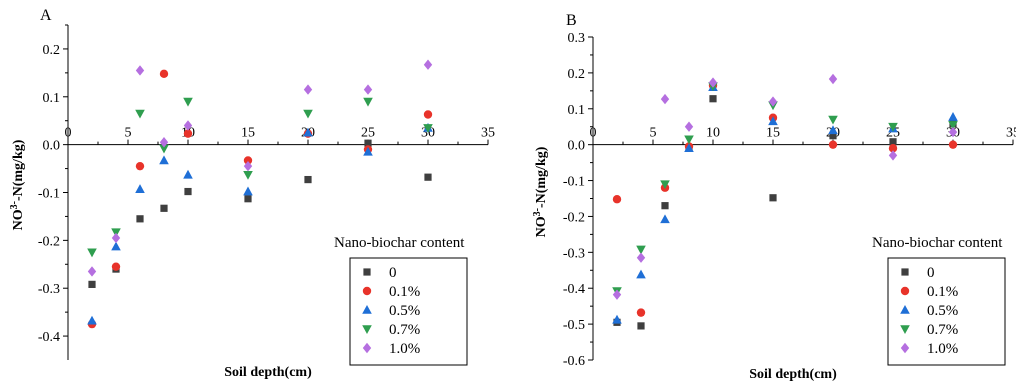 The image size is (1016, 381). Describe the element at coordinates (268, 372) in the screenshot. I see `x-axis-title: Soil depth(cm)` at that location.